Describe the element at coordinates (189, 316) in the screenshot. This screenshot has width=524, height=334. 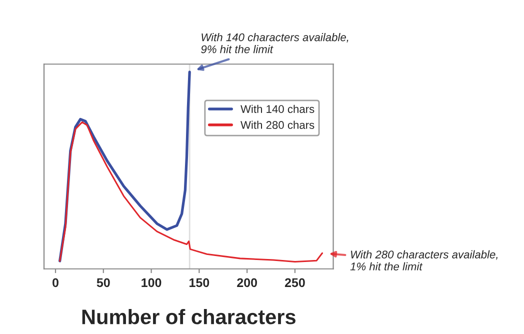
I see `x-axis-title: Number of characters` at that location.